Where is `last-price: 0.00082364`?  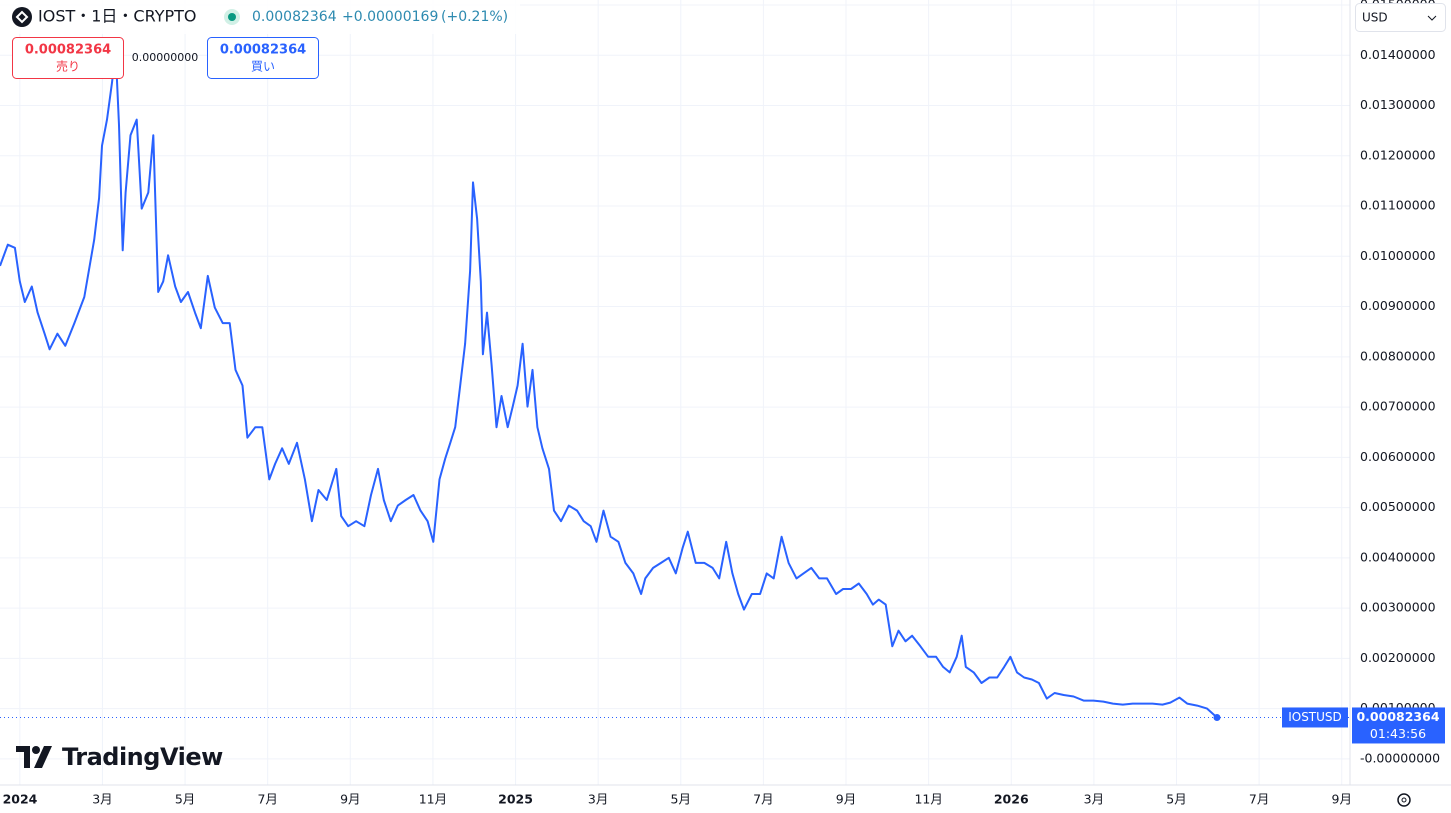
last-price: 0.00082364 is located at coordinates (294, 17).